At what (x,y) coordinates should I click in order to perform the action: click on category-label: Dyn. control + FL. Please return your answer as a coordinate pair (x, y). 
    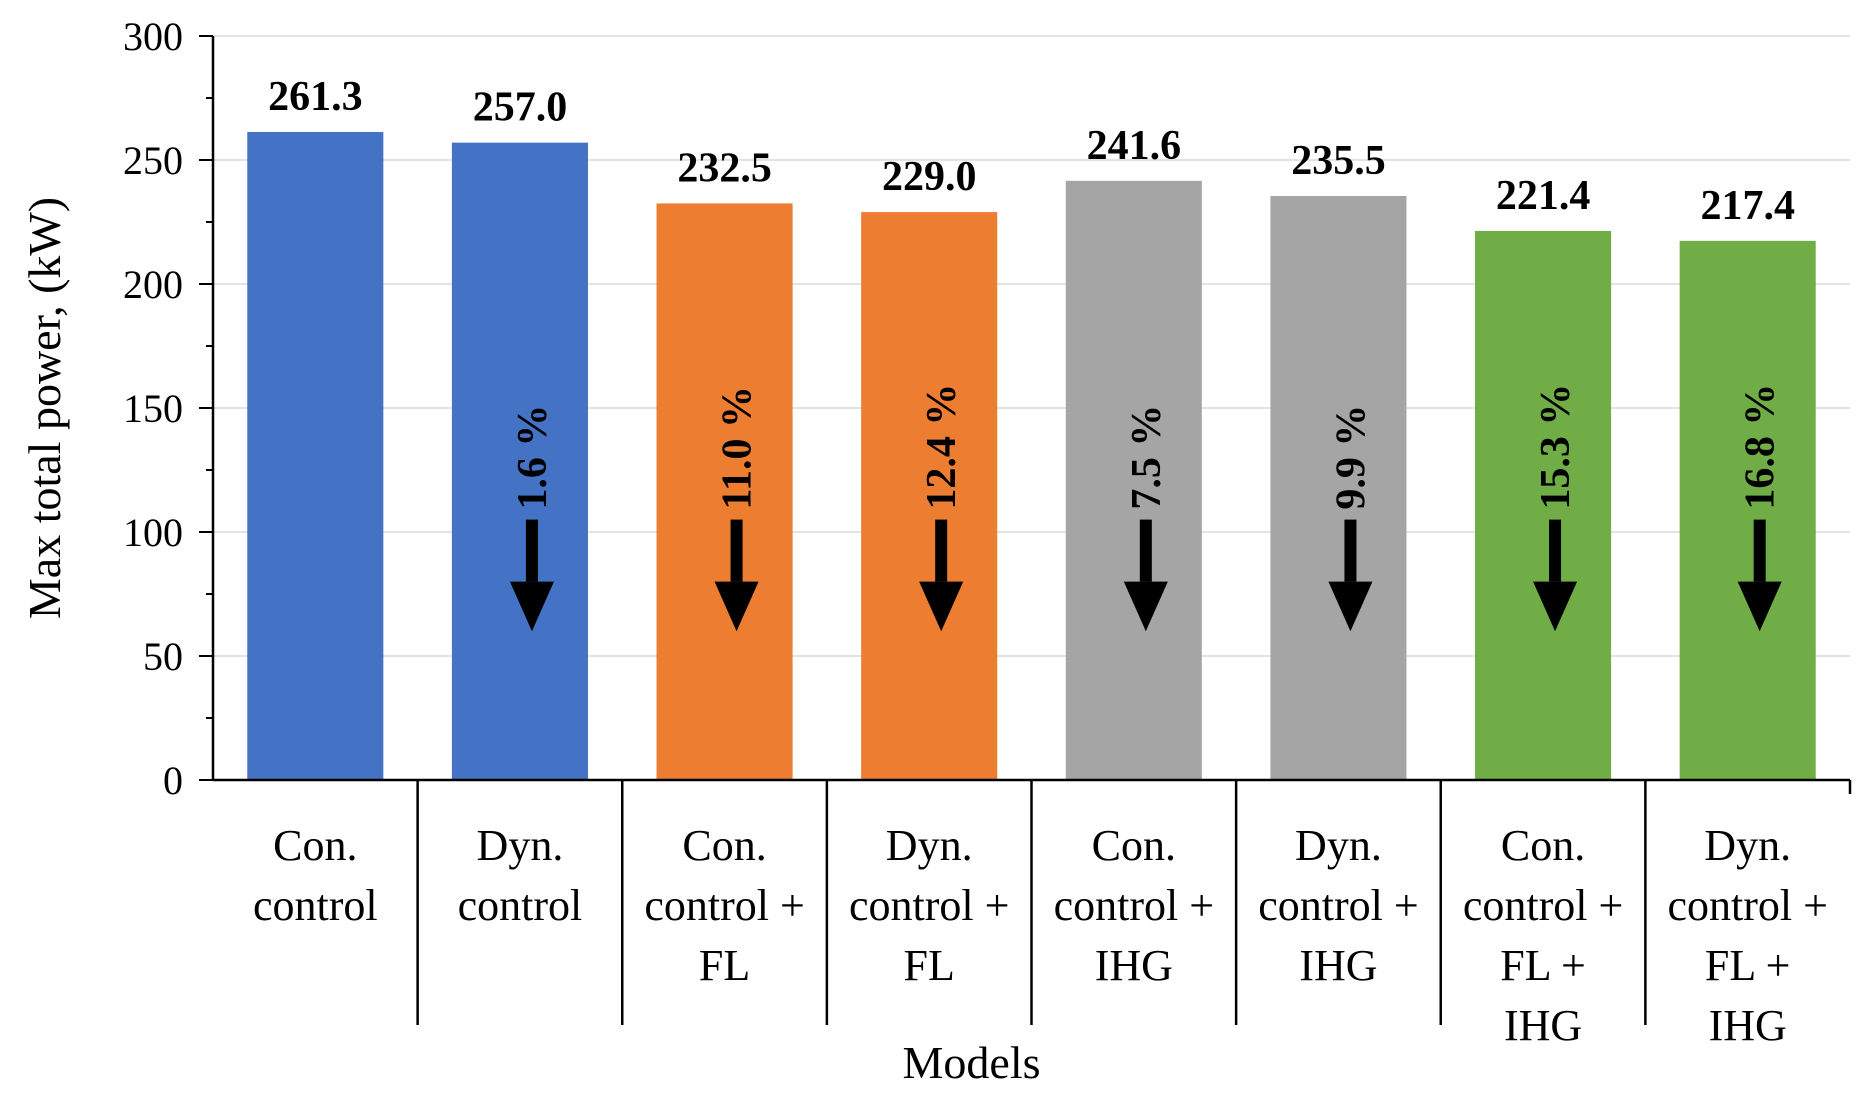
    Looking at the image, I should click on (929, 905).